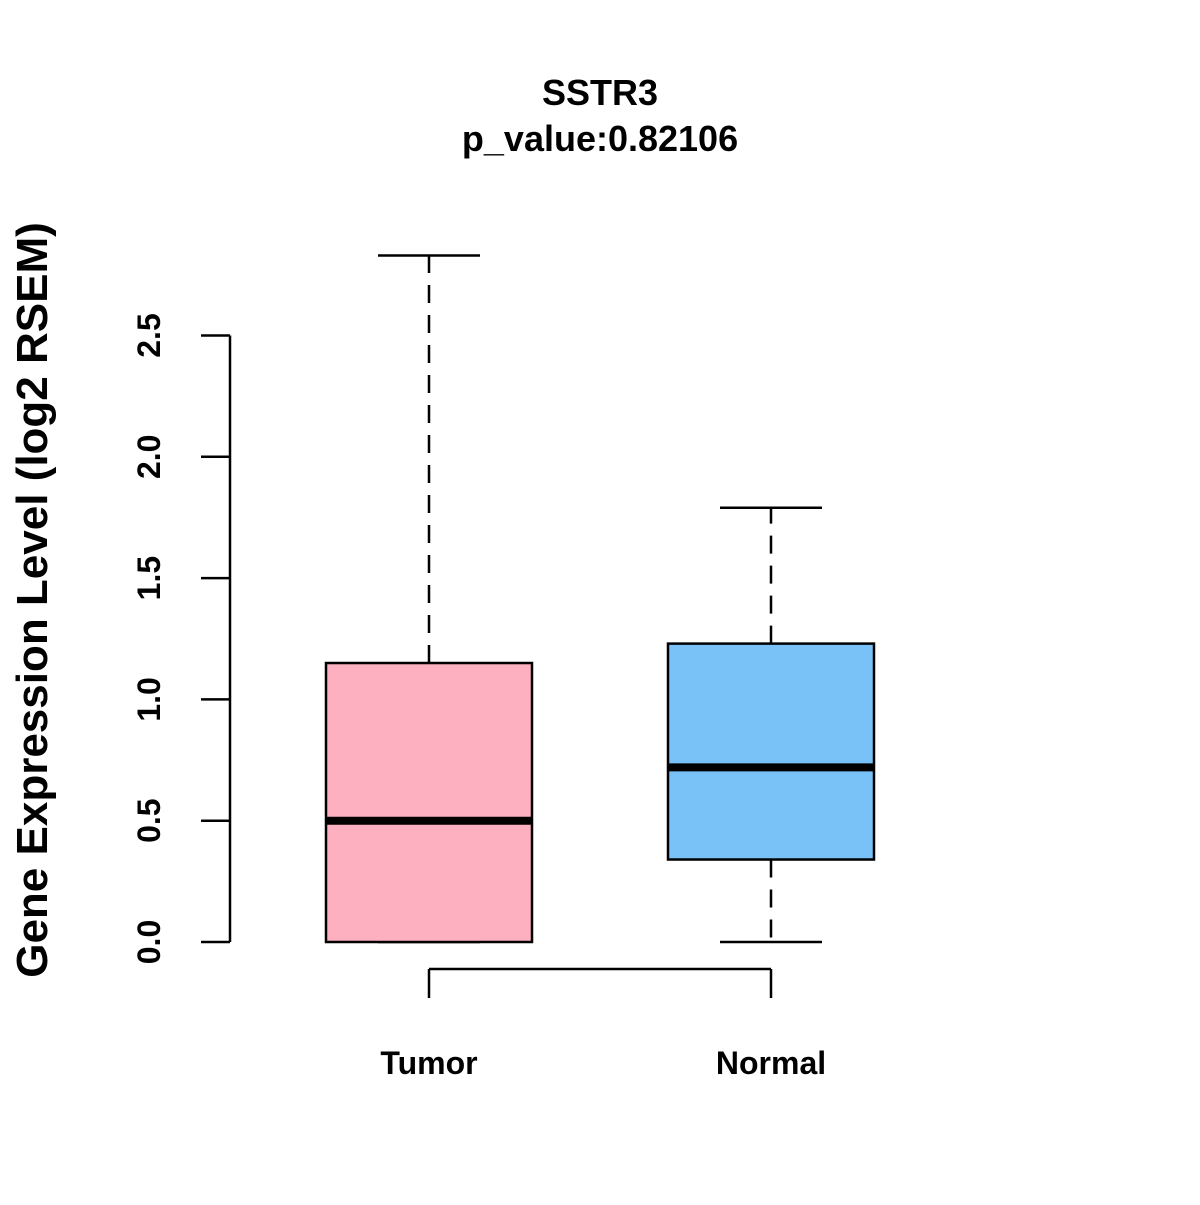  What do you see at coordinates (149, 578) in the screenshot?
I see `y-tick-label: 1.5` at bounding box center [149, 578].